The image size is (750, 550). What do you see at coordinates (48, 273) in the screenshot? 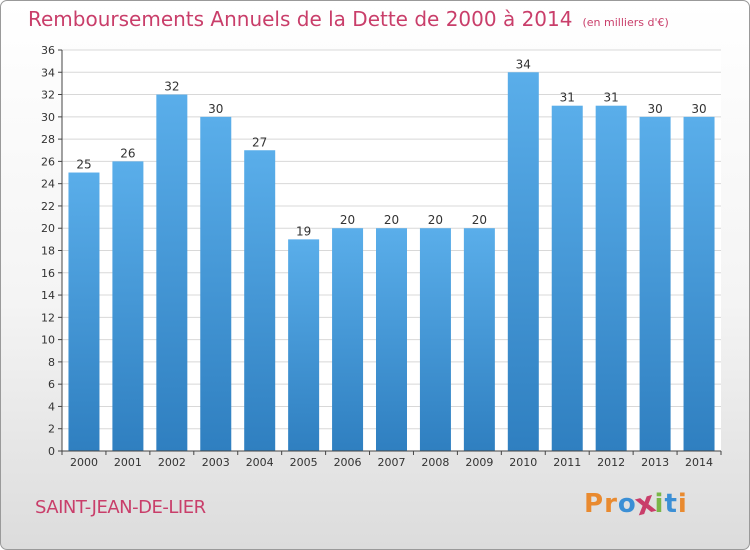
I see `y-tick-label: 16` at bounding box center [48, 273].